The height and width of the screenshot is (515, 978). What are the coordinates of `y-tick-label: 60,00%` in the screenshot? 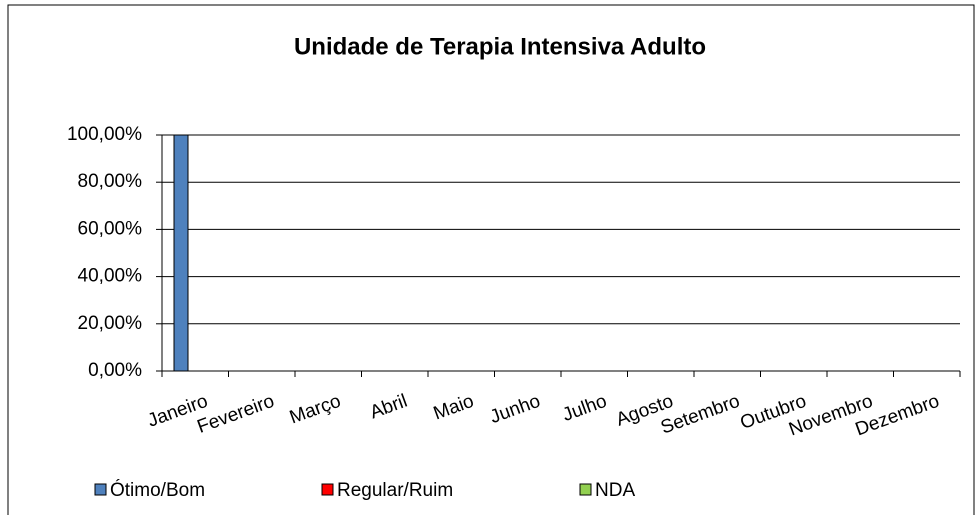 It's located at (110, 228).